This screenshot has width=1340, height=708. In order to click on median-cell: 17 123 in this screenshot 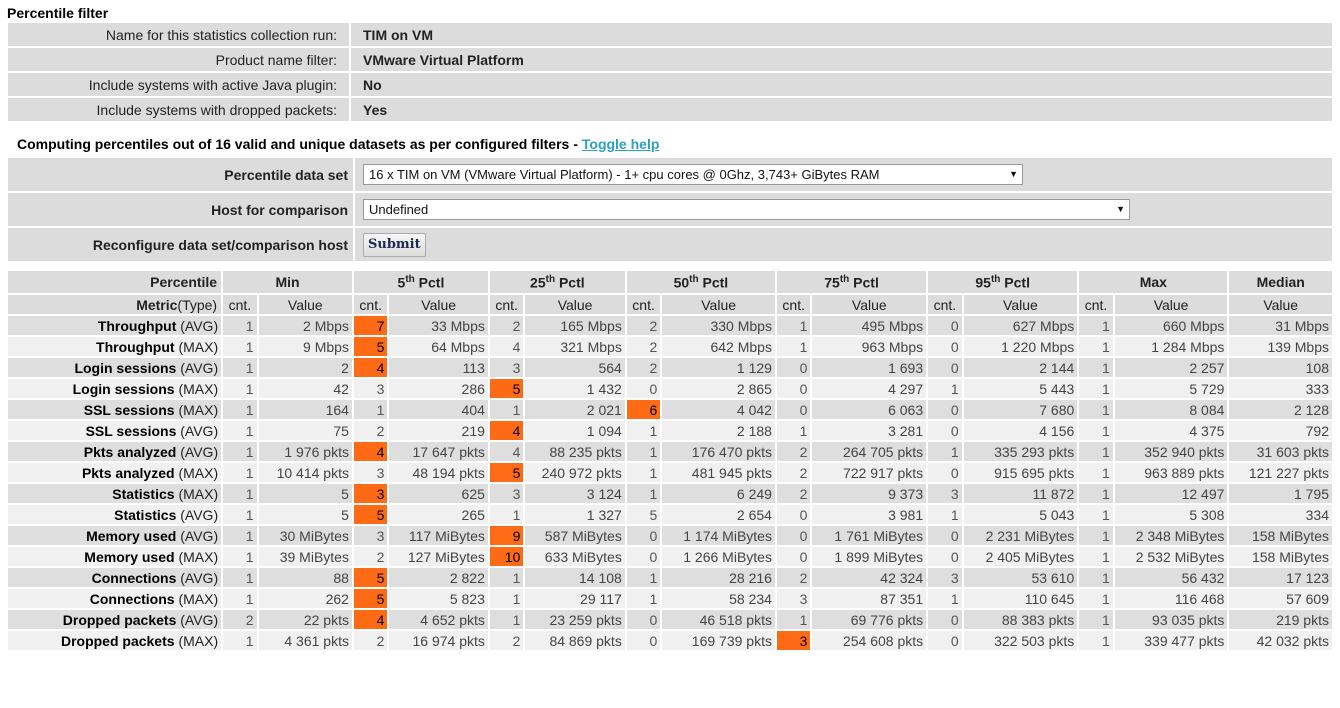, I will do `click(1280, 577)`.